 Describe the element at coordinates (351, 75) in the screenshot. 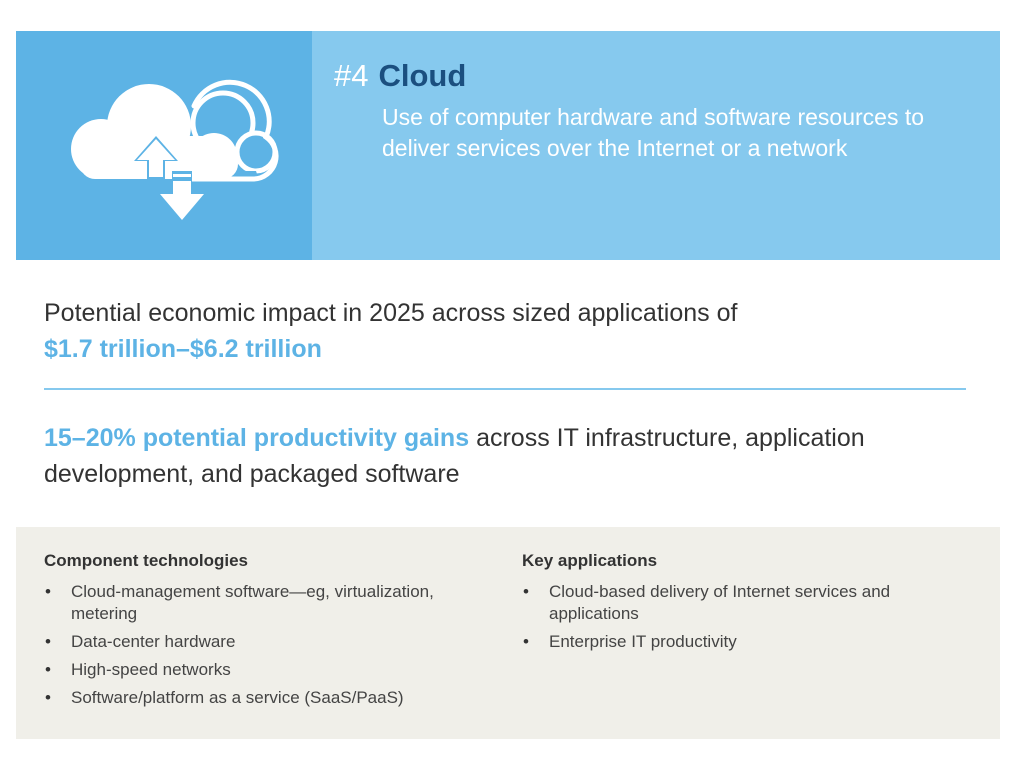

I see `section-number: #4` at that location.